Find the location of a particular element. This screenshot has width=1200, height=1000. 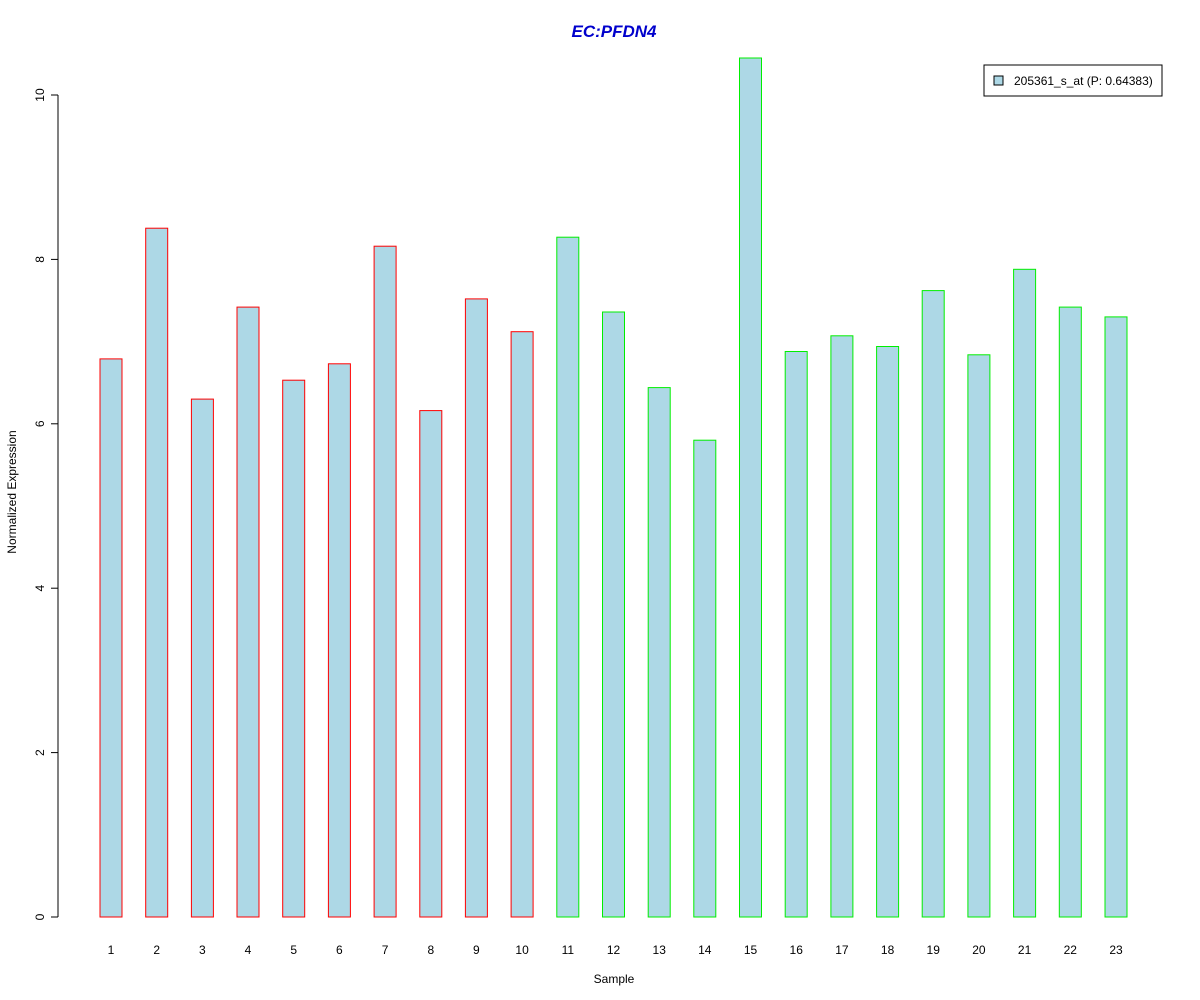

y-tick-label: 4 is located at coordinates (40, 588).